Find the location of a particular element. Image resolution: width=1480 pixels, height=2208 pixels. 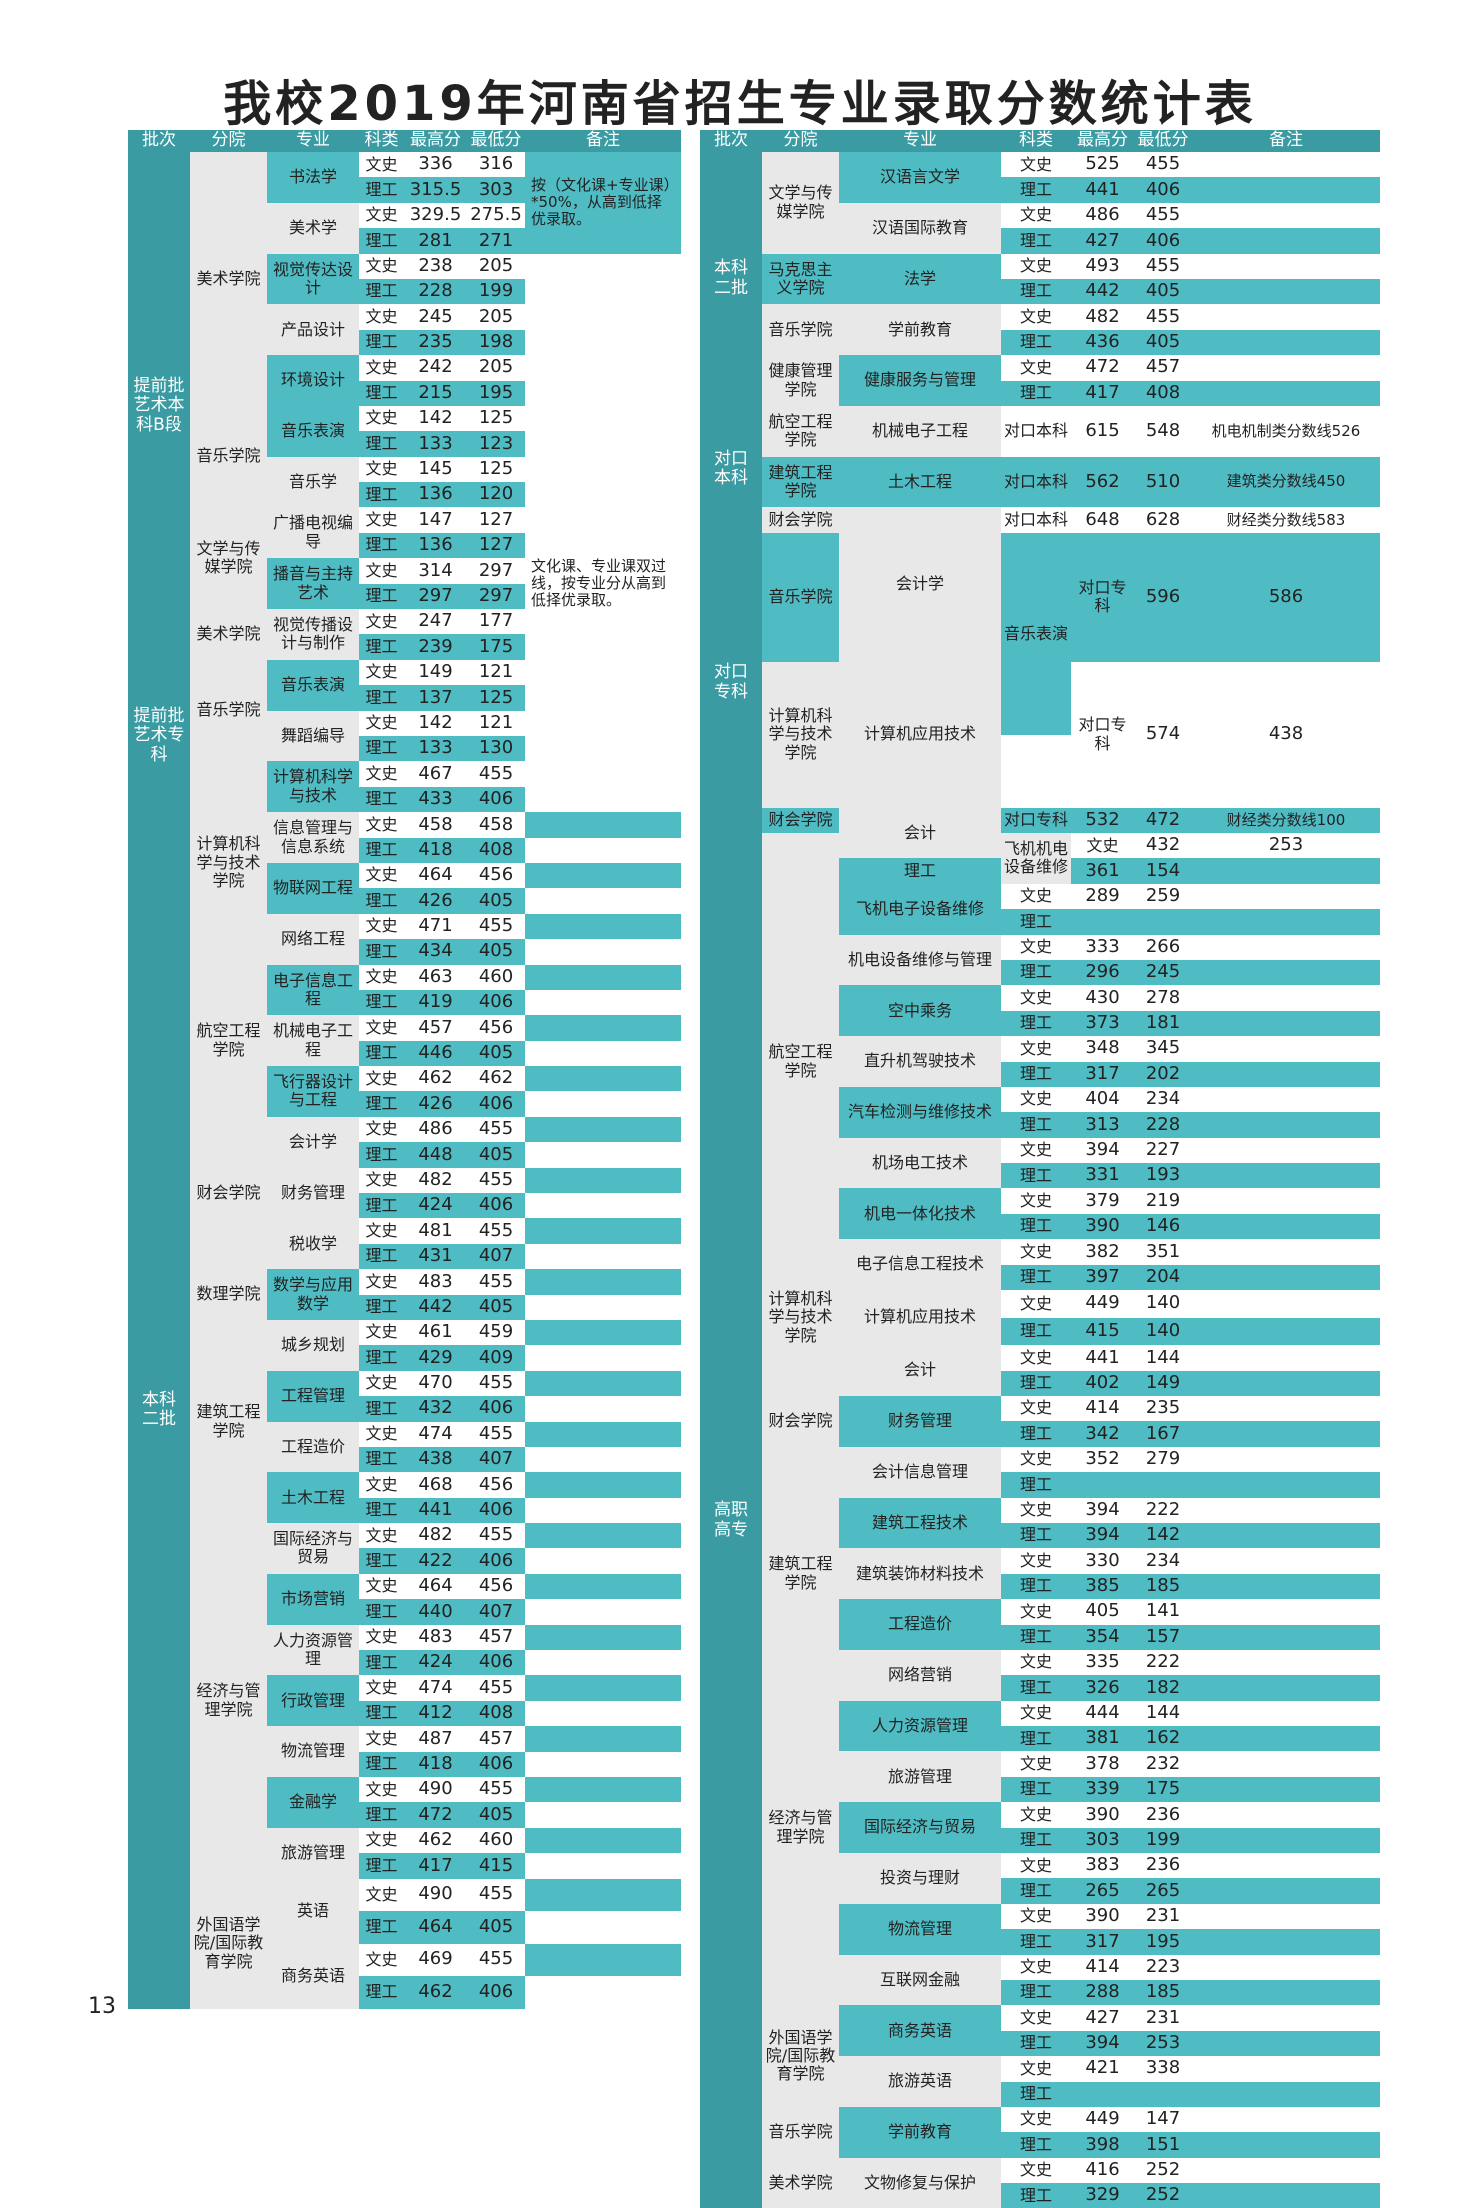

min-score-cell: 438 is located at coordinates (1286, 734).